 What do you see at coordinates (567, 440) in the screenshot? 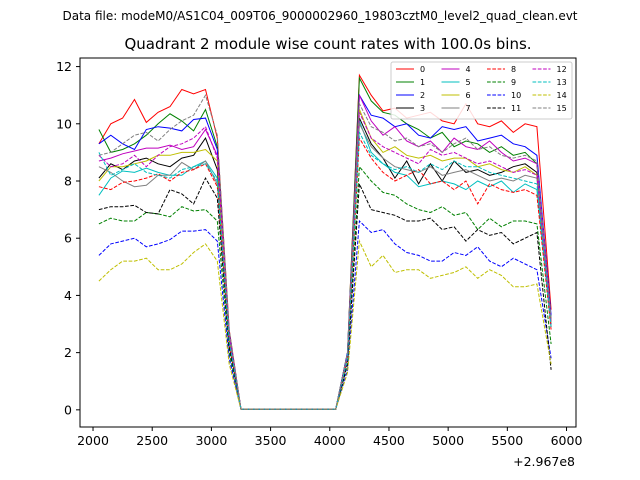
I see `x-tick-label: 6000` at bounding box center [567, 440].